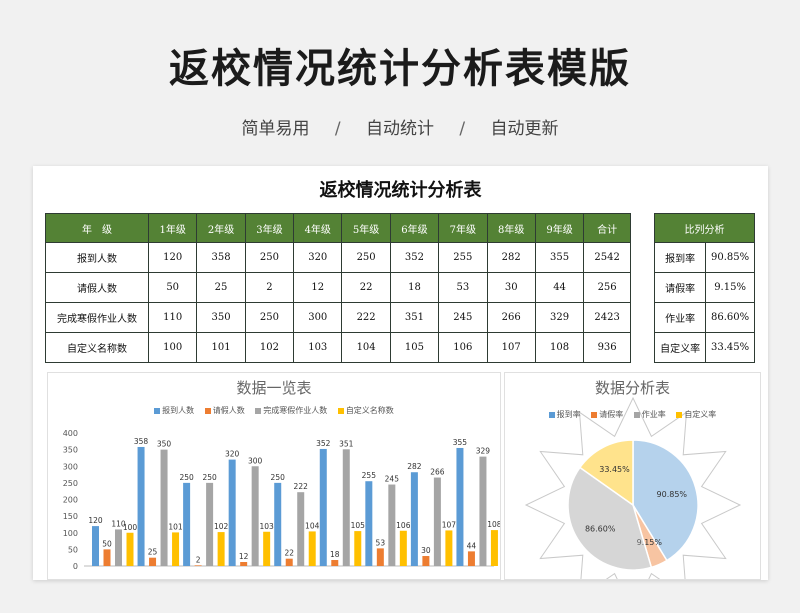  What do you see at coordinates (524, 129) in the screenshot?
I see `tag-auto-update: 自动更新` at bounding box center [524, 129].